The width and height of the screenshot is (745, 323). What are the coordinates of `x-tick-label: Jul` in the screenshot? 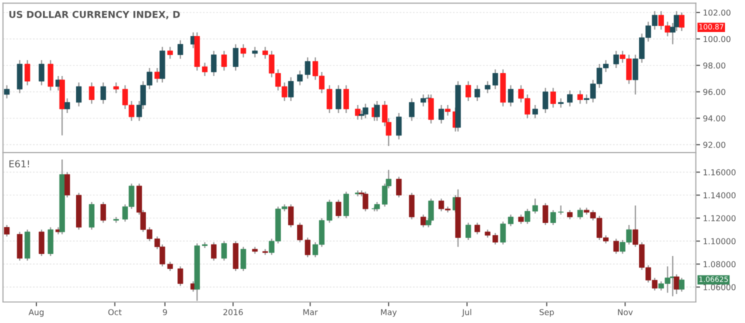 It's located at (467, 312).